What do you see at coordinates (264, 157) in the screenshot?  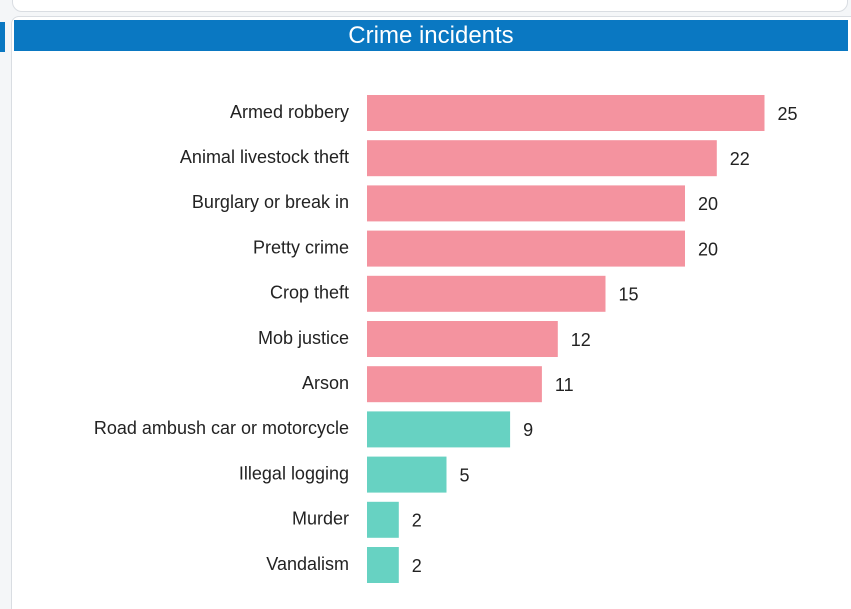 I see `category-label: Animal livestock theft` at bounding box center [264, 157].